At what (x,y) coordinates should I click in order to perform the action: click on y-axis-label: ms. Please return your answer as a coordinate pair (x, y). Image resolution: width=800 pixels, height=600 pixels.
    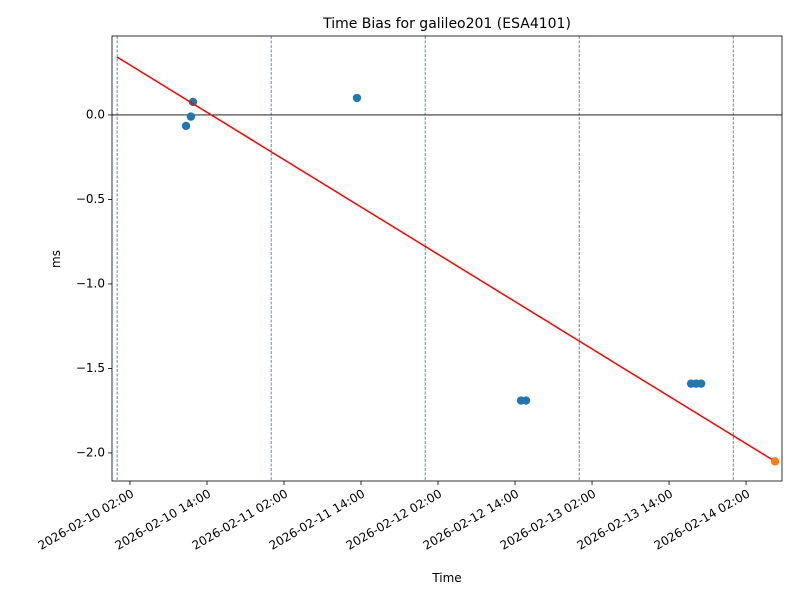
    Looking at the image, I should click on (56, 259).